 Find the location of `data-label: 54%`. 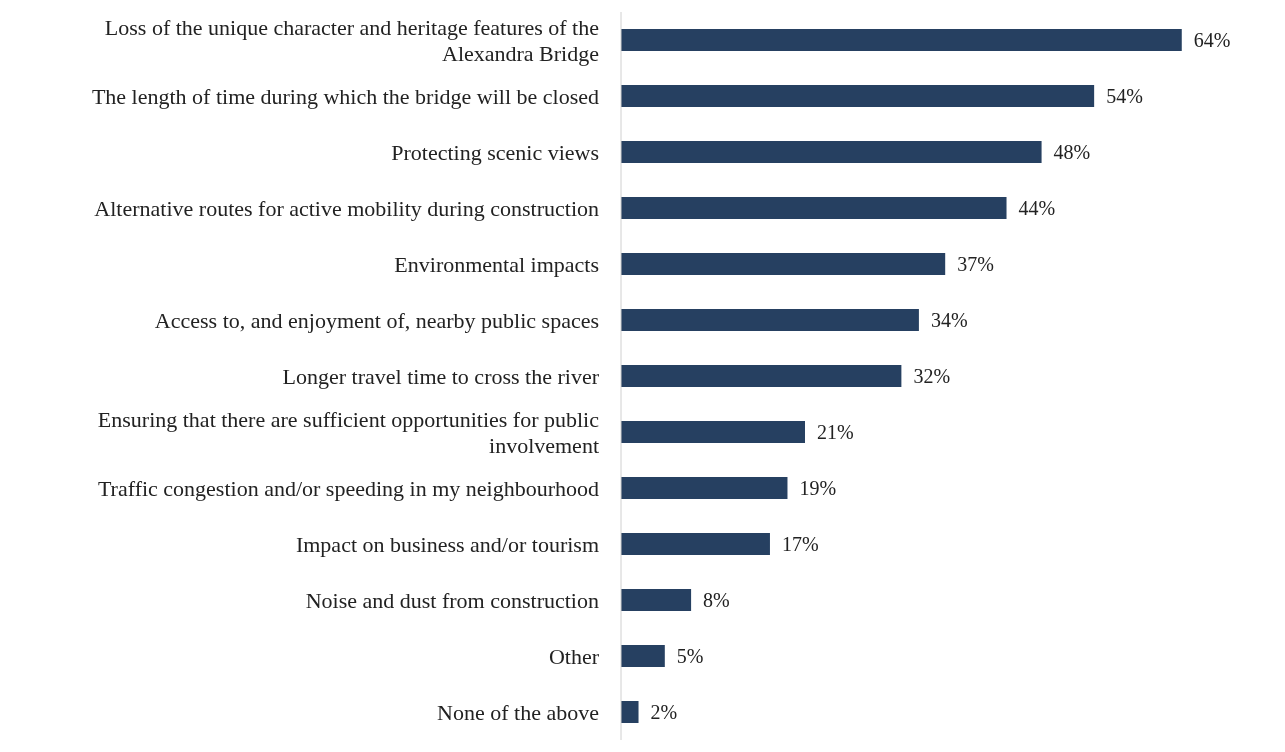

data-label: 54% is located at coordinates (1124, 96).